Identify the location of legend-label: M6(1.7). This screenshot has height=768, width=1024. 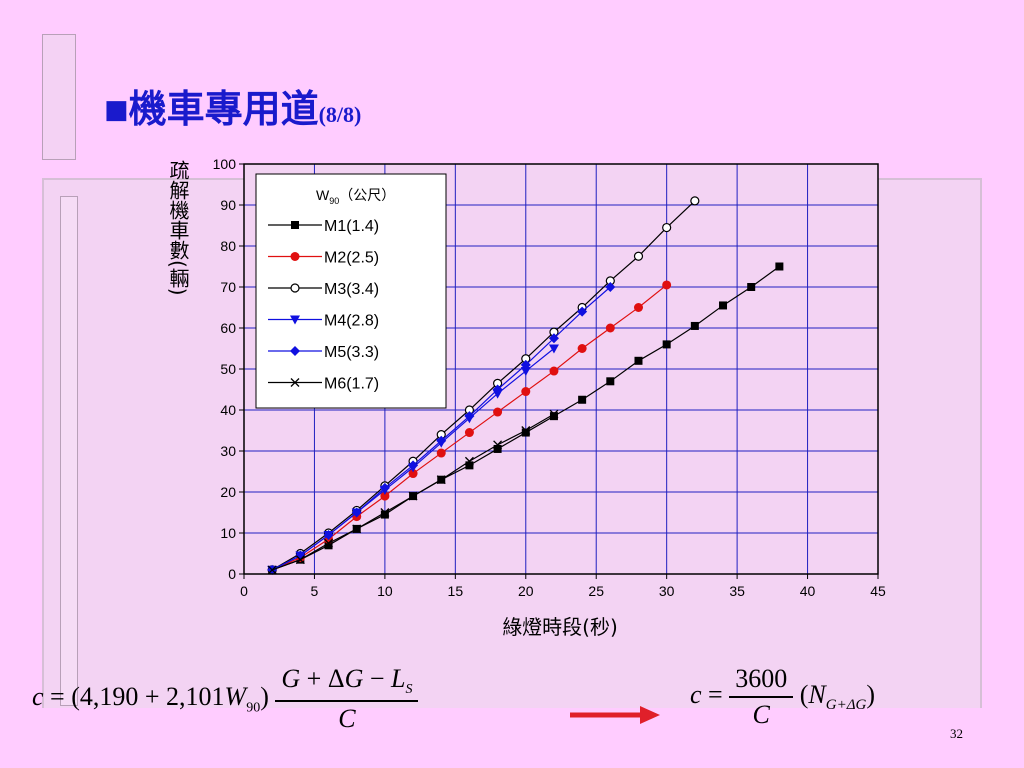
(351, 384).